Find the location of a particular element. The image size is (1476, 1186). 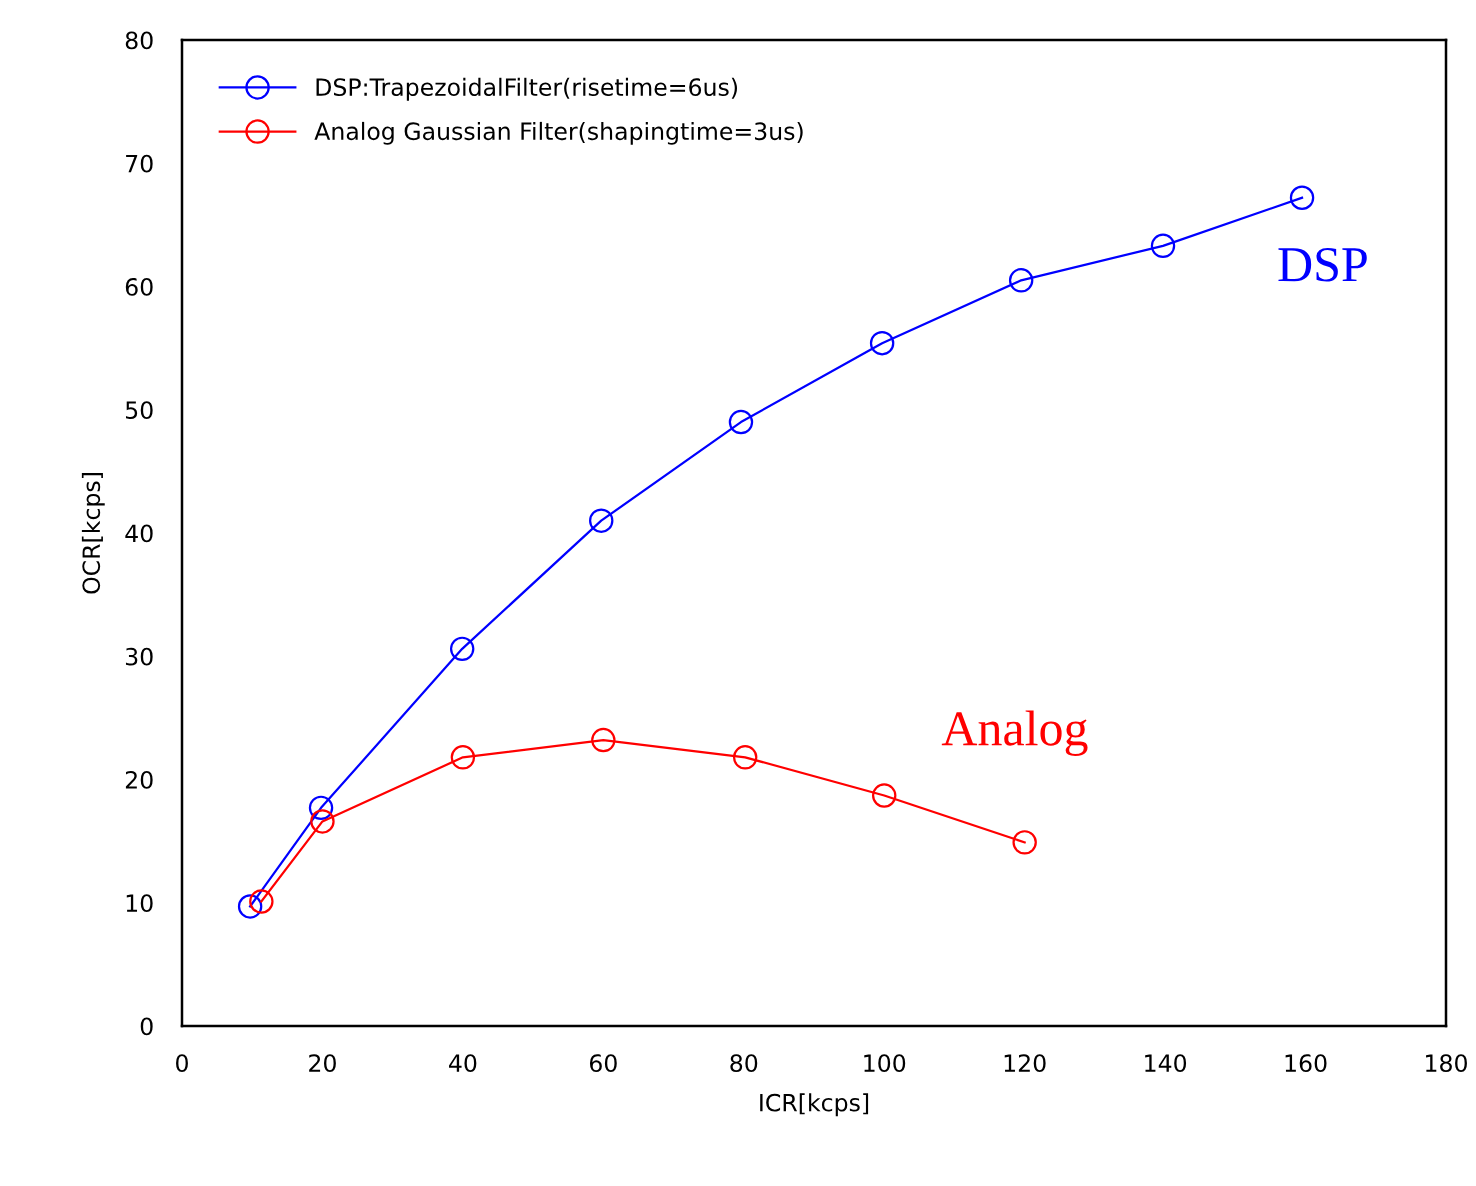

y-axis-title: OCR[kcps] is located at coordinates (93, 533).